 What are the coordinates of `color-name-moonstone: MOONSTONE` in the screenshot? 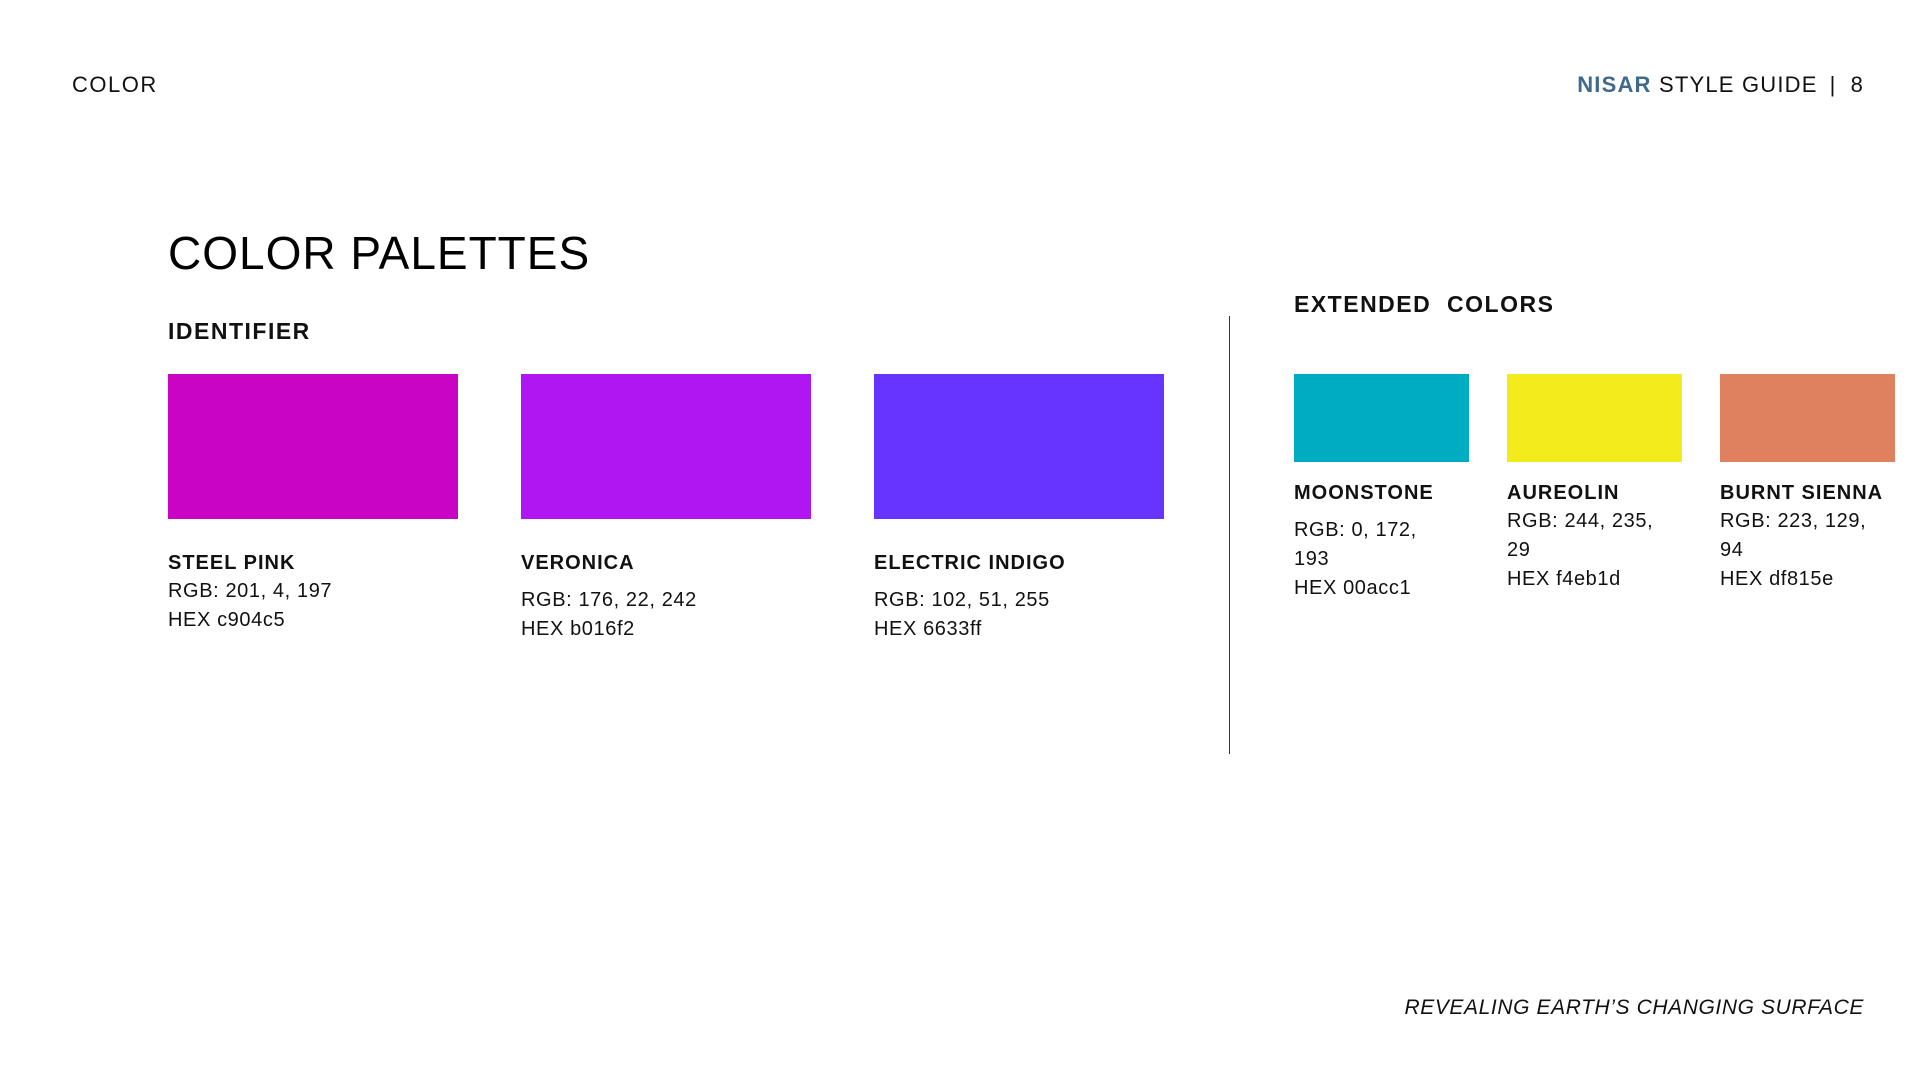 It's located at (1364, 493).